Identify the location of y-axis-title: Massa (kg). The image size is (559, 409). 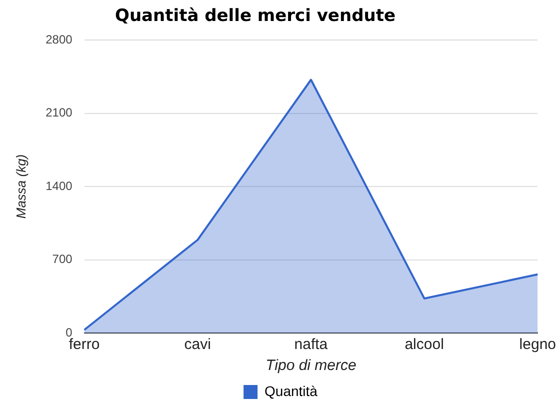
(20, 186).